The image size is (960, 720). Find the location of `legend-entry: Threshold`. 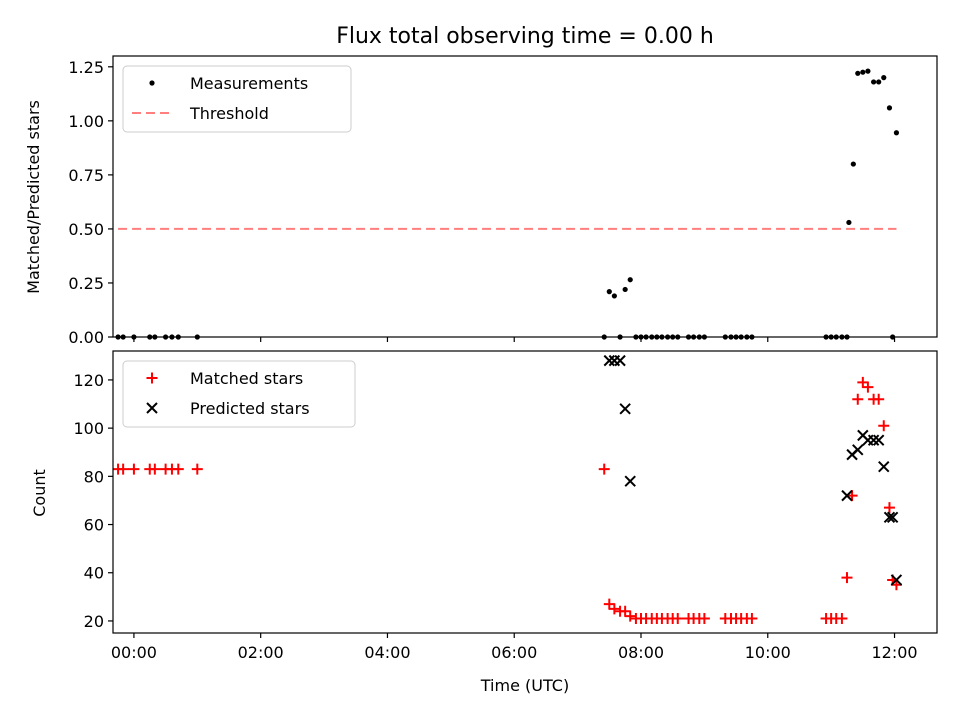

legend-entry: Threshold is located at coordinates (229, 113).